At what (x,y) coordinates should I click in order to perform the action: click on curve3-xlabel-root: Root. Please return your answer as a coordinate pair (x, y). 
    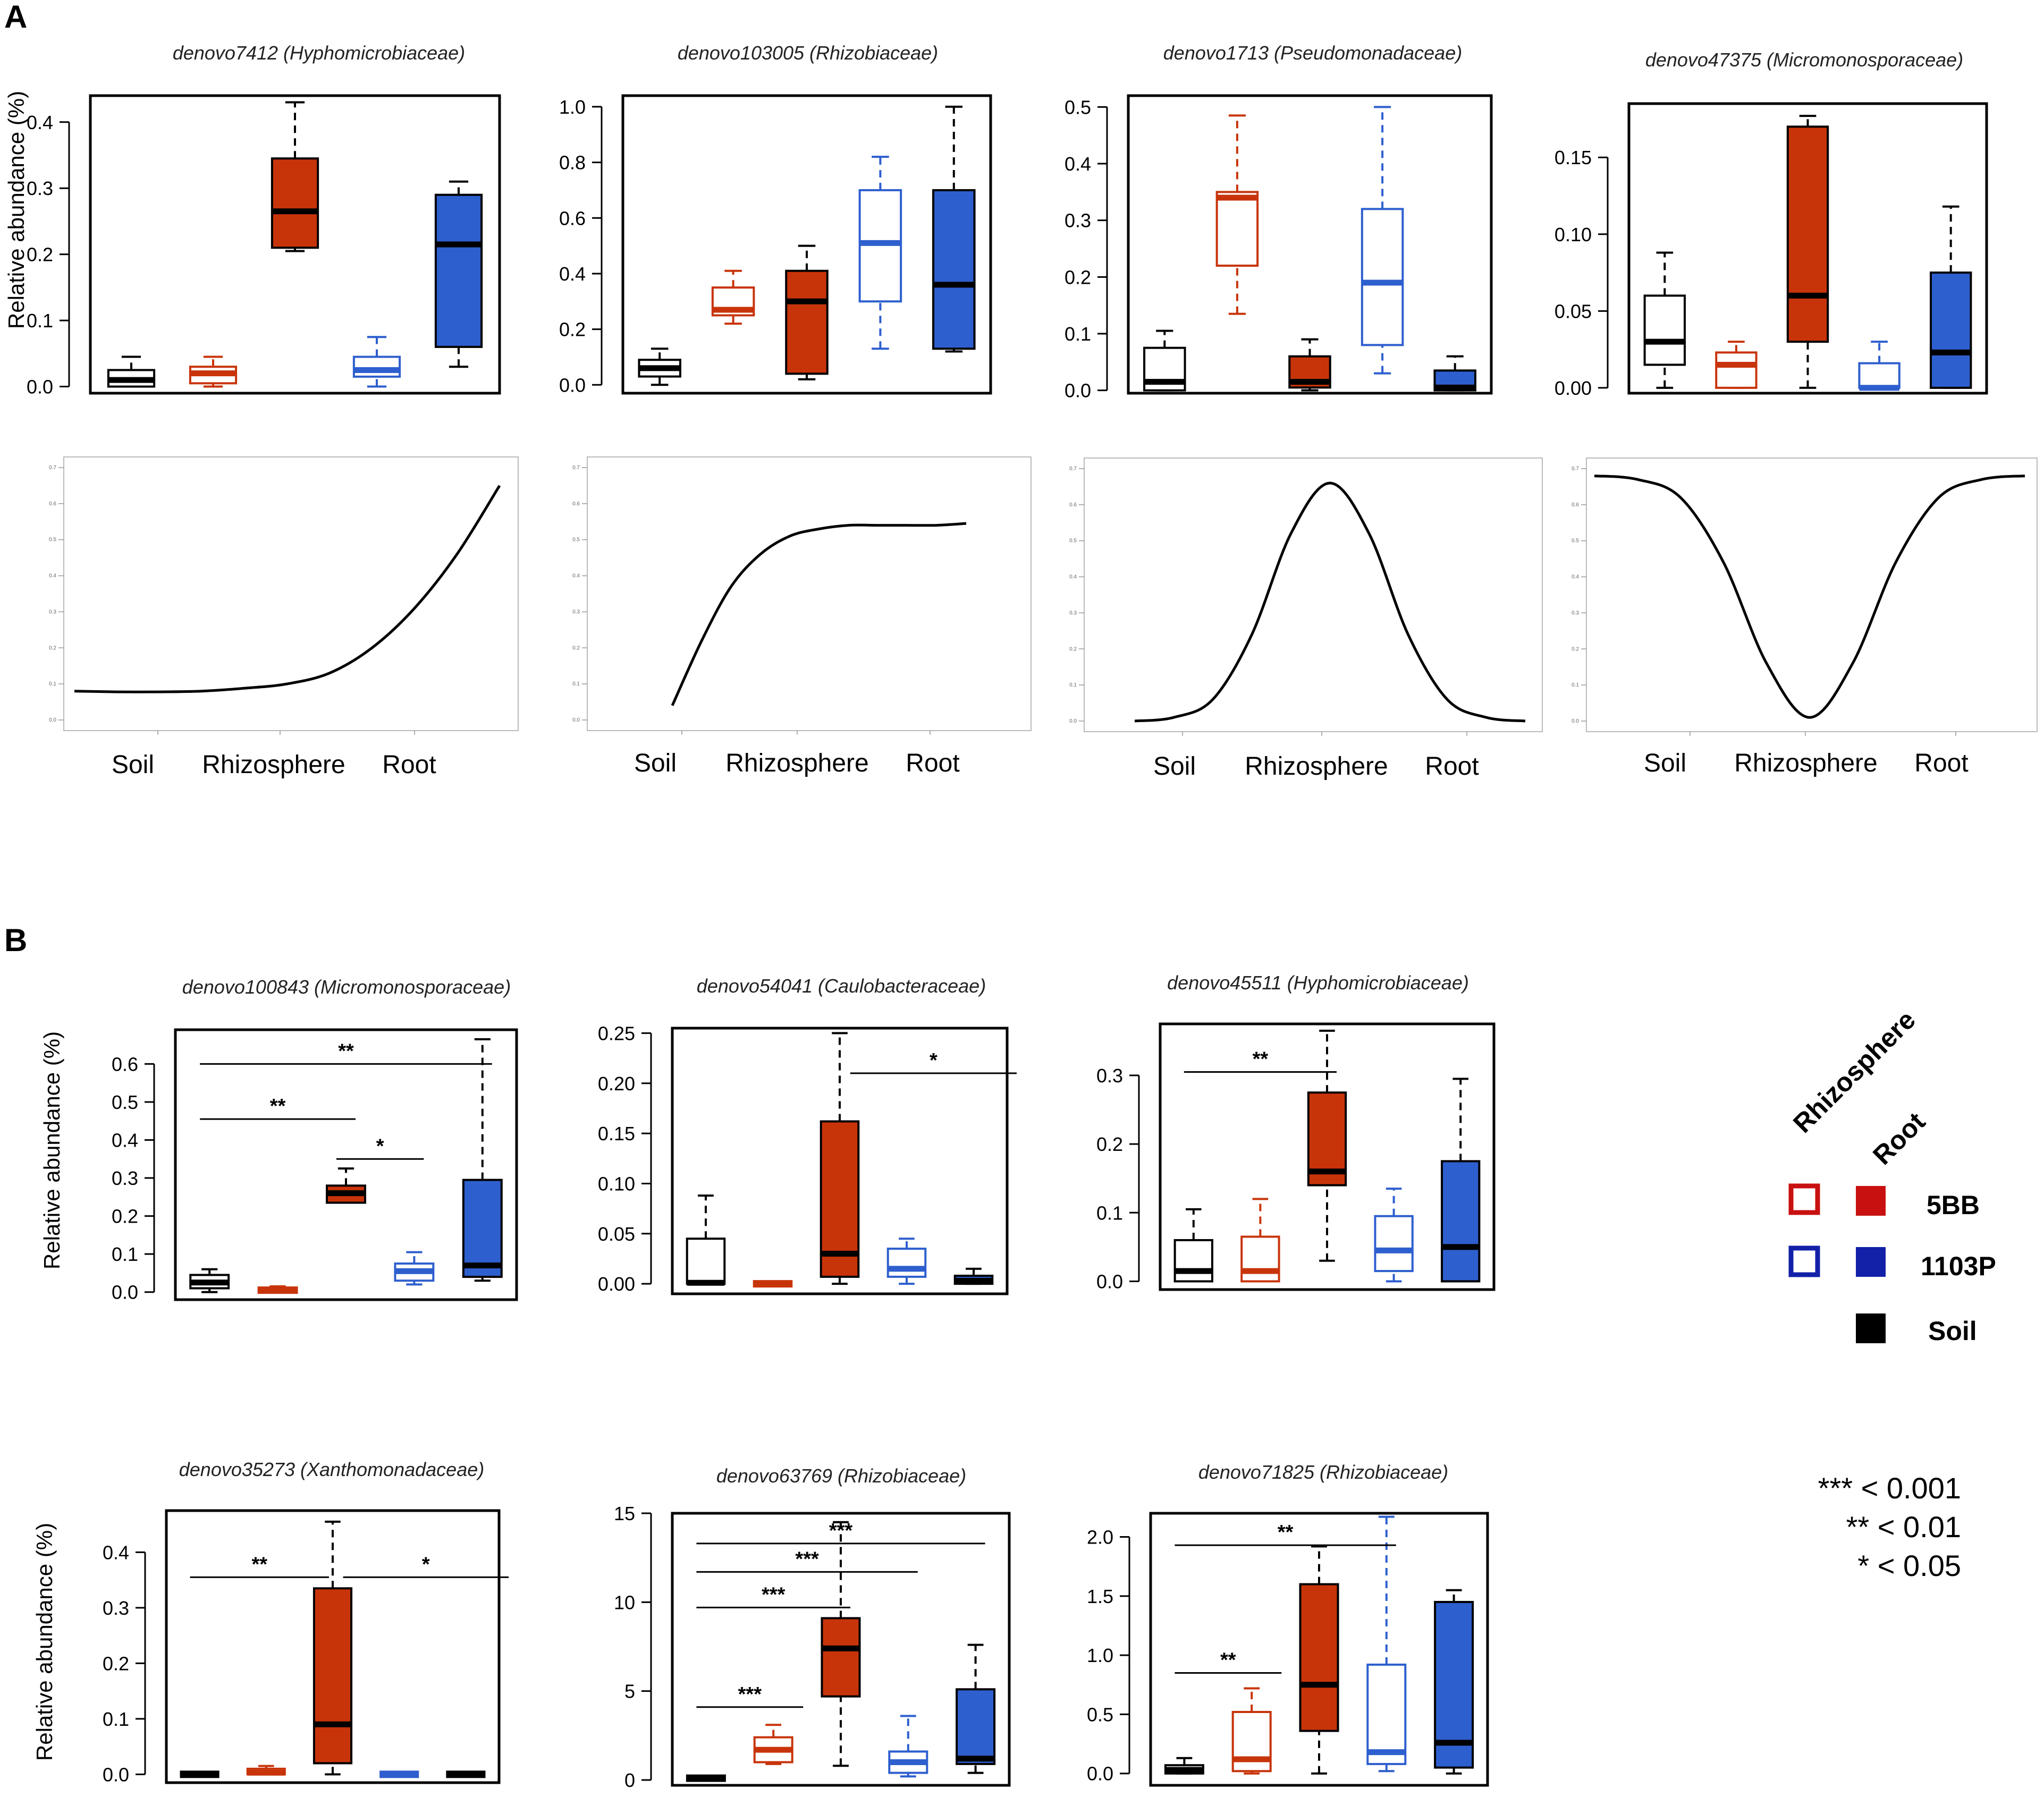
    Looking at the image, I should click on (1452, 766).